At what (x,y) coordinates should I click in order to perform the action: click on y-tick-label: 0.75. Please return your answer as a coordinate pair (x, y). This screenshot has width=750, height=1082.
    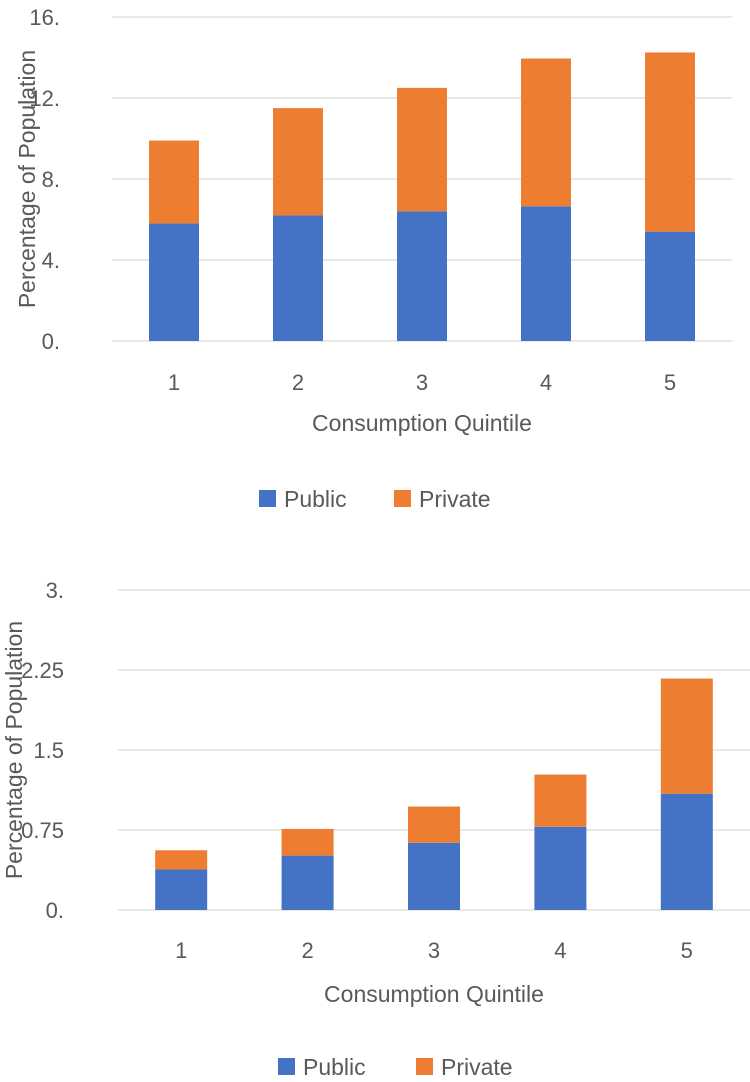
    Looking at the image, I should click on (42, 830).